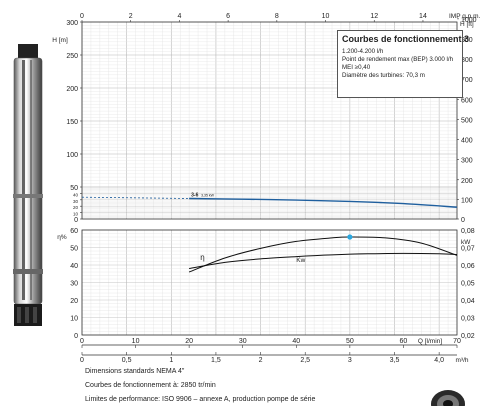  Describe the element at coordinates (76, 214) in the screenshot. I see `head-left-tick-label: 10` at that location.